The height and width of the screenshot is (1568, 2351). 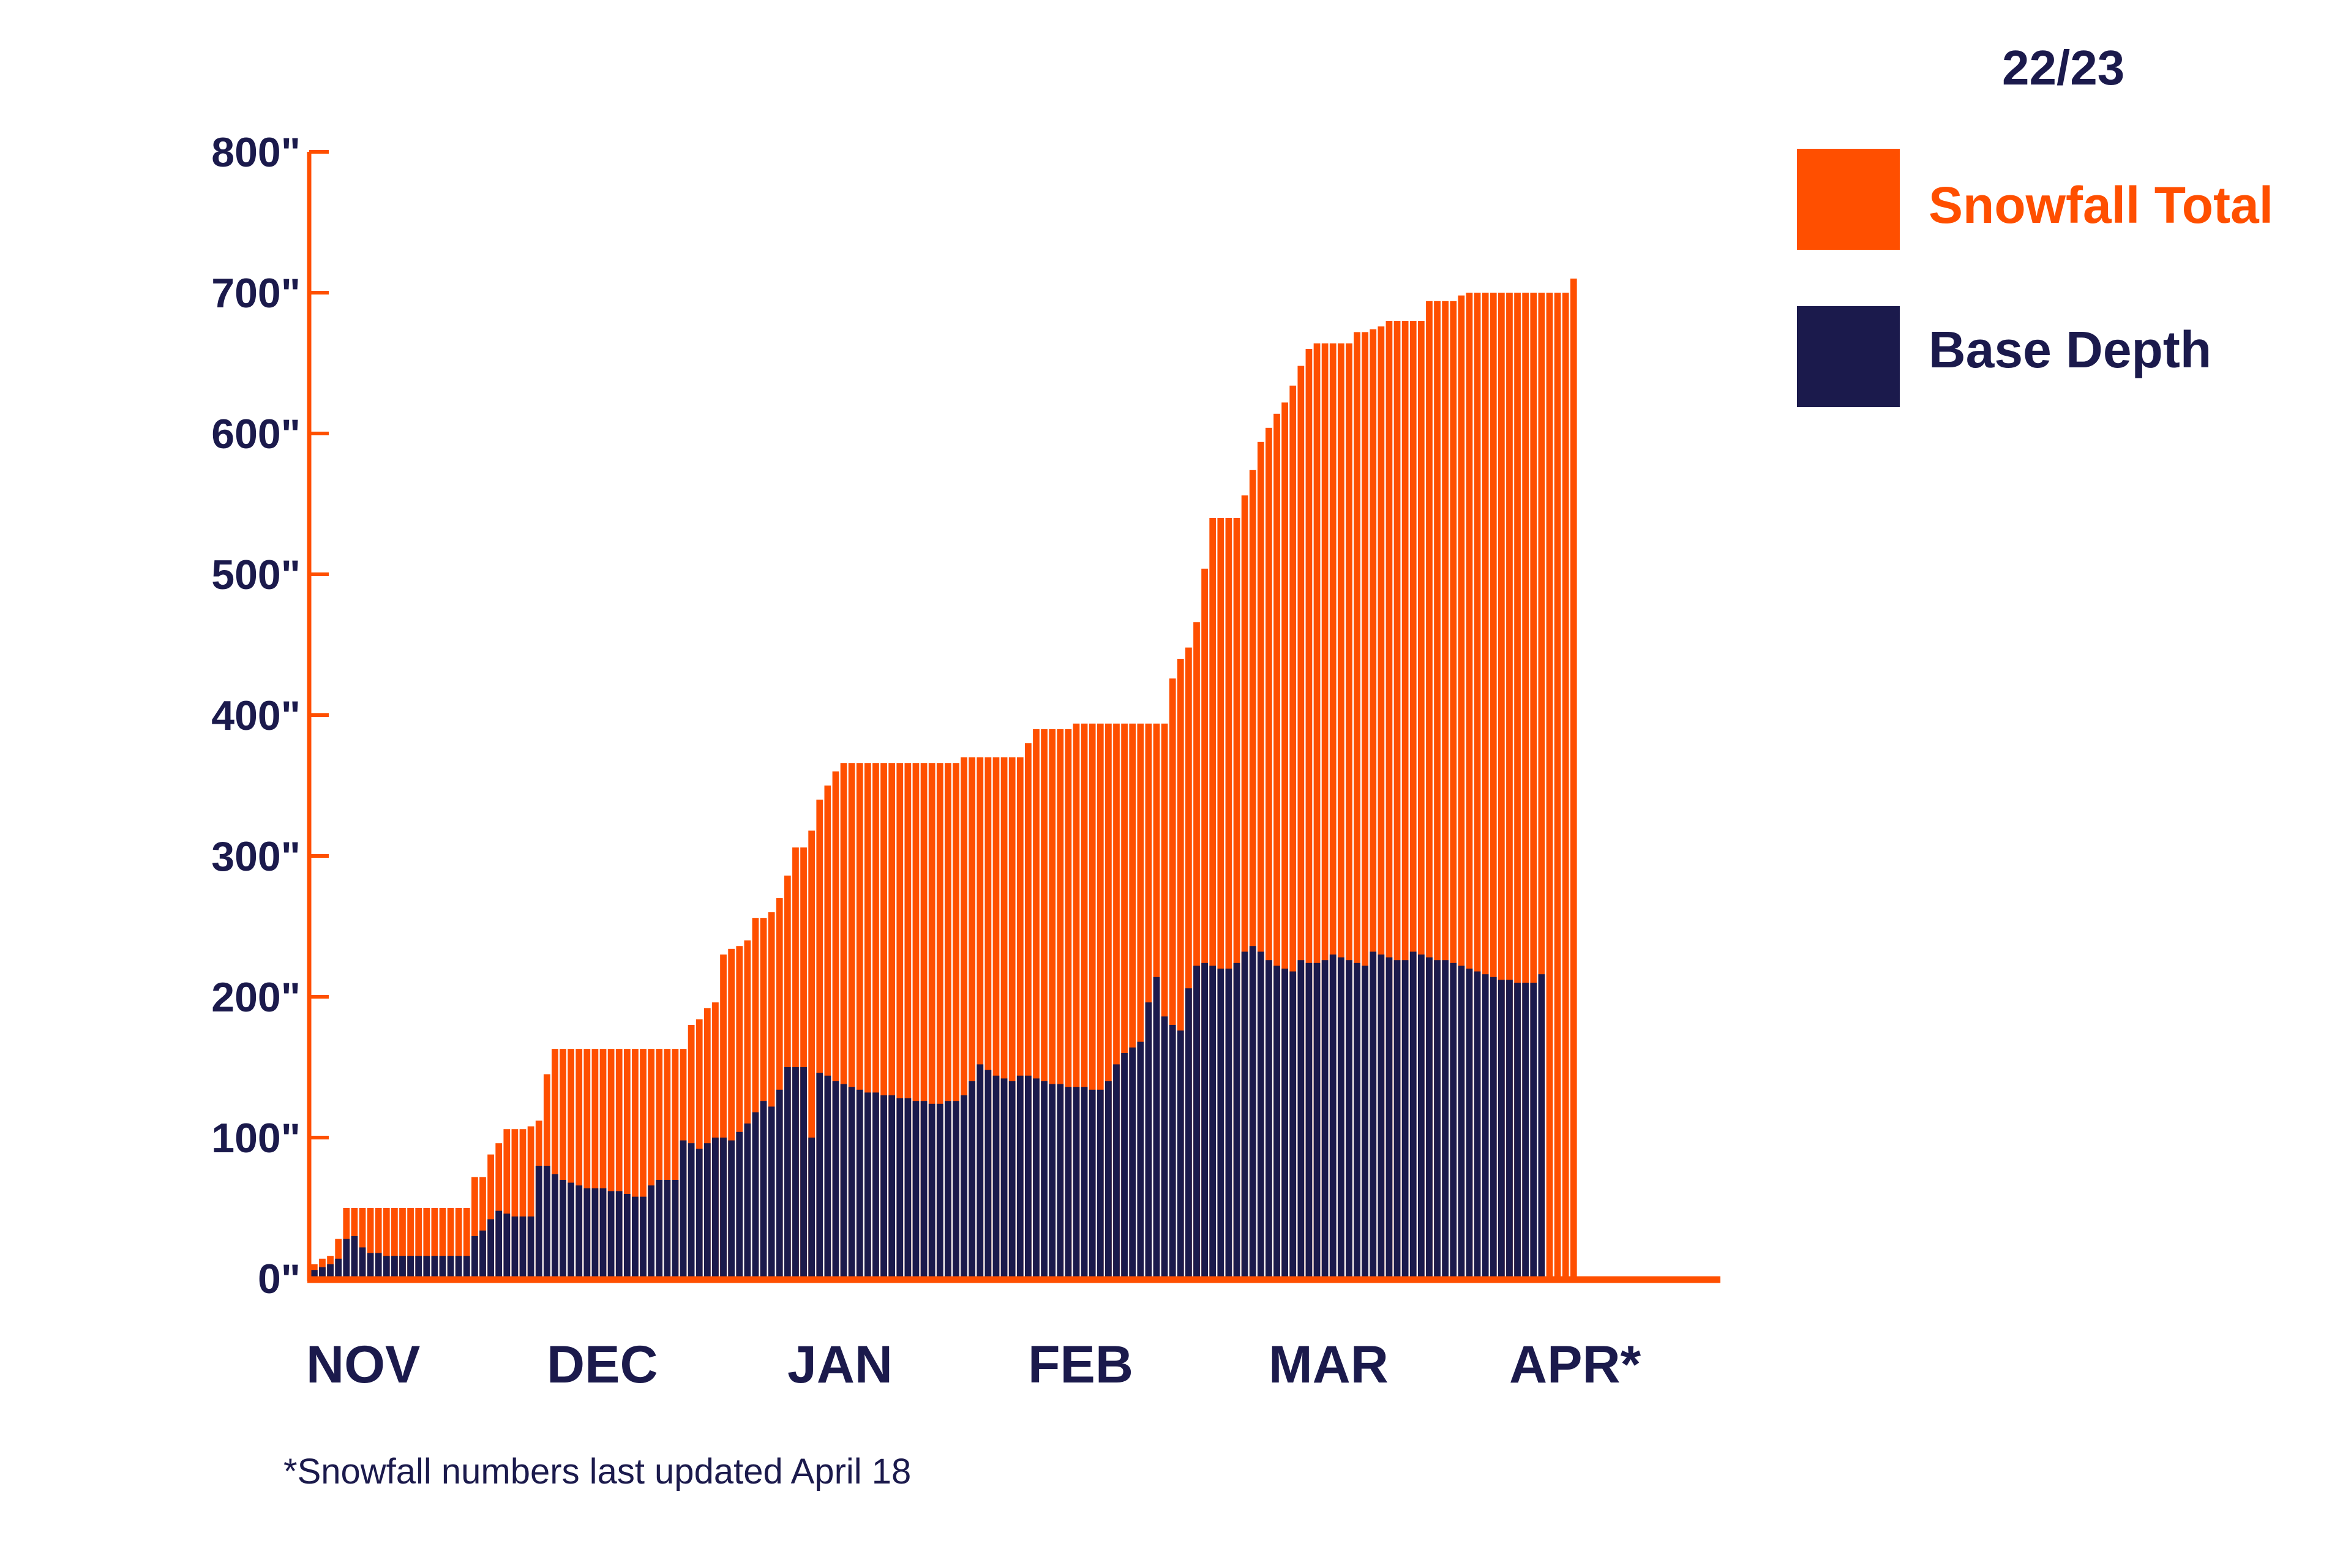 I want to click on y-tick-label: 800", so click(x=256, y=152).